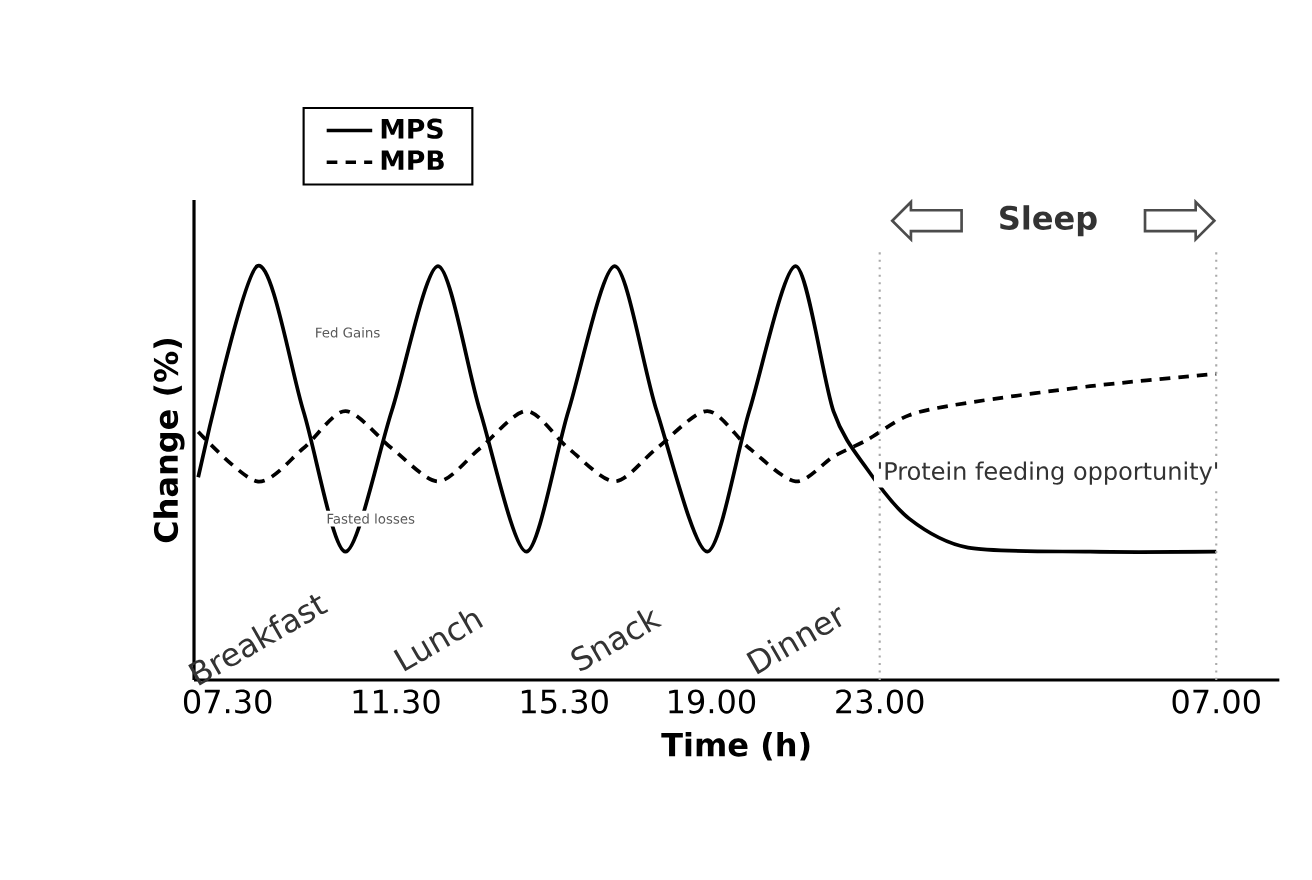  What do you see at coordinates (227, 701) in the screenshot?
I see `x-tick-label: 07.30` at bounding box center [227, 701].